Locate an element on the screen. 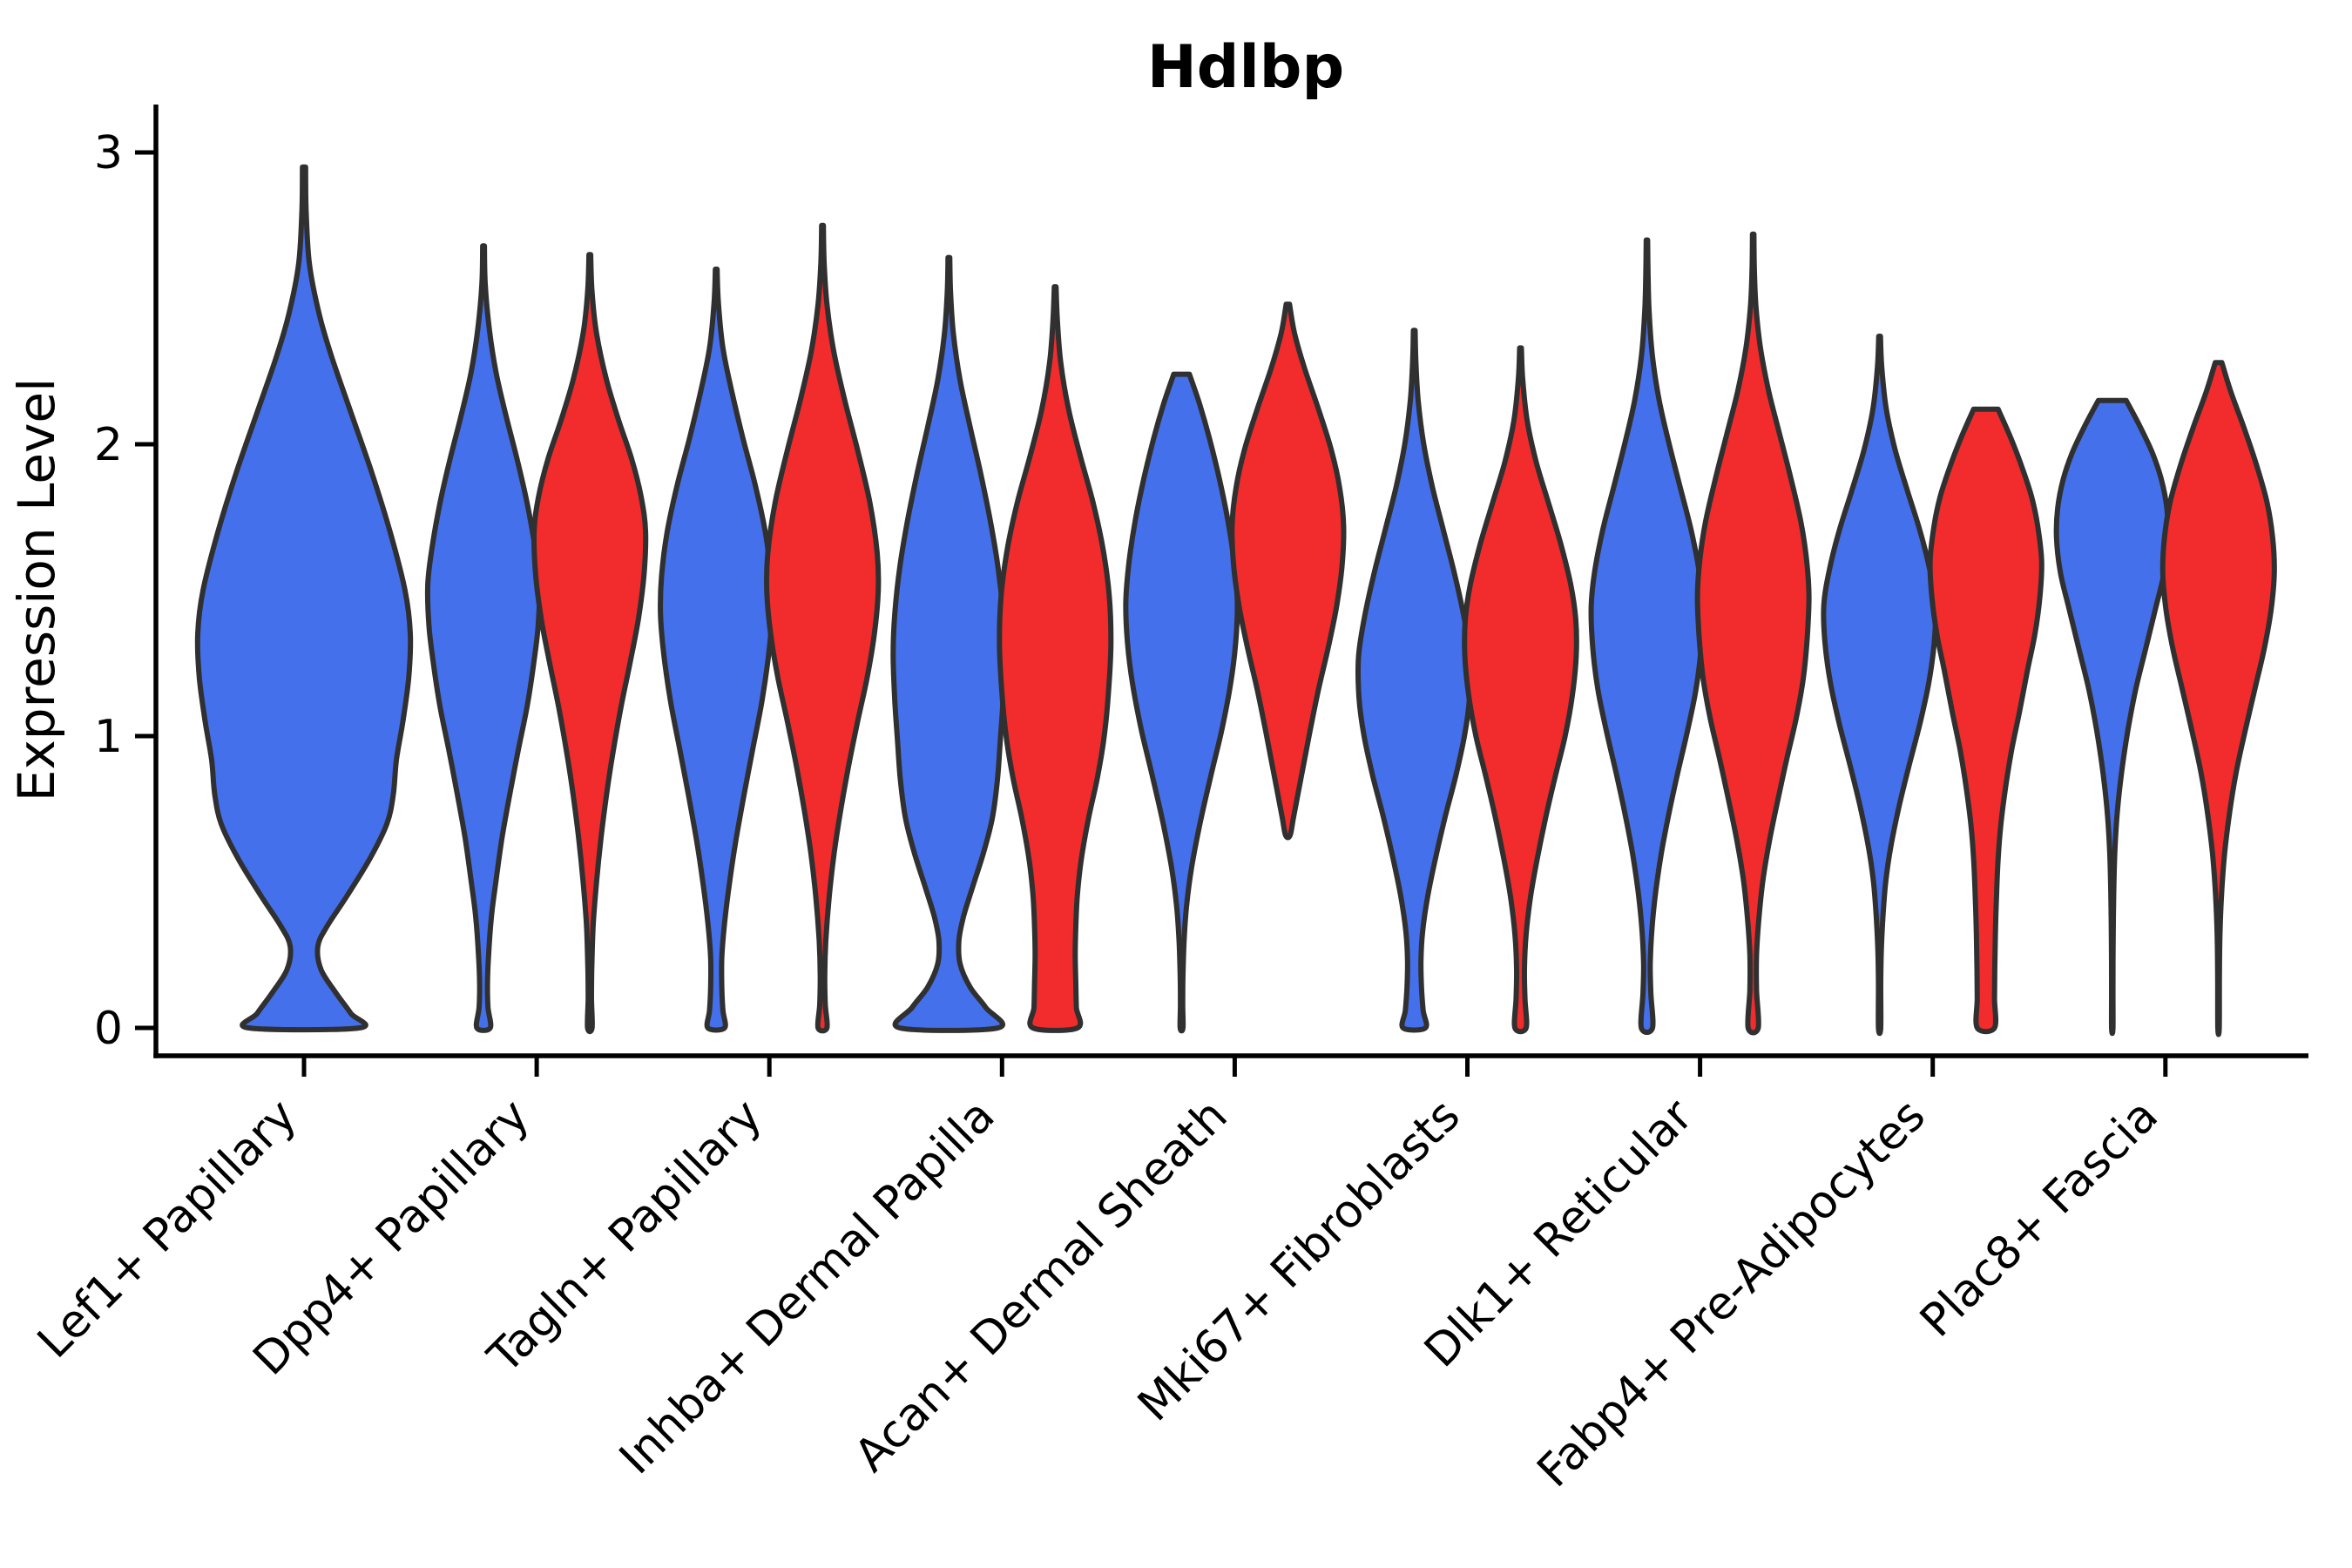 Image resolution: width=2352 pixels, height=1568 pixels. x-tick-label-plac8-fascia: Plac8+ Fascia is located at coordinates (2039, 1219).